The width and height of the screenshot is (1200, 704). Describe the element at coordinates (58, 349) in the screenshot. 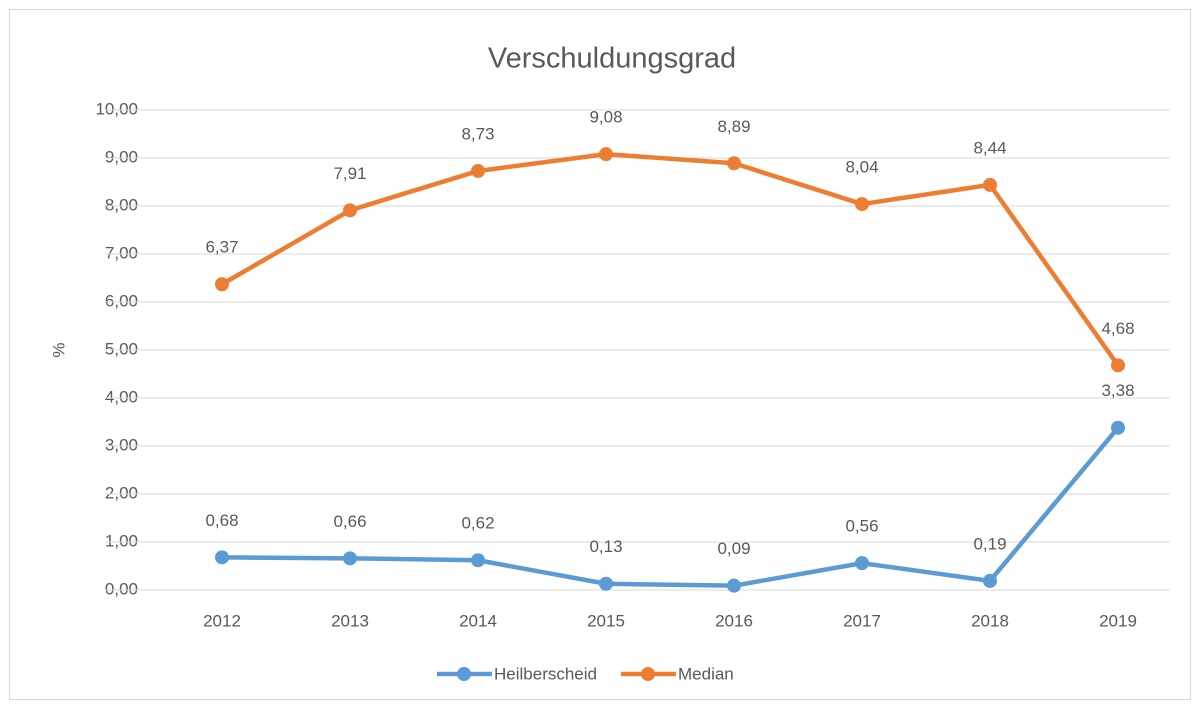

I see `y-axis-label: %` at that location.